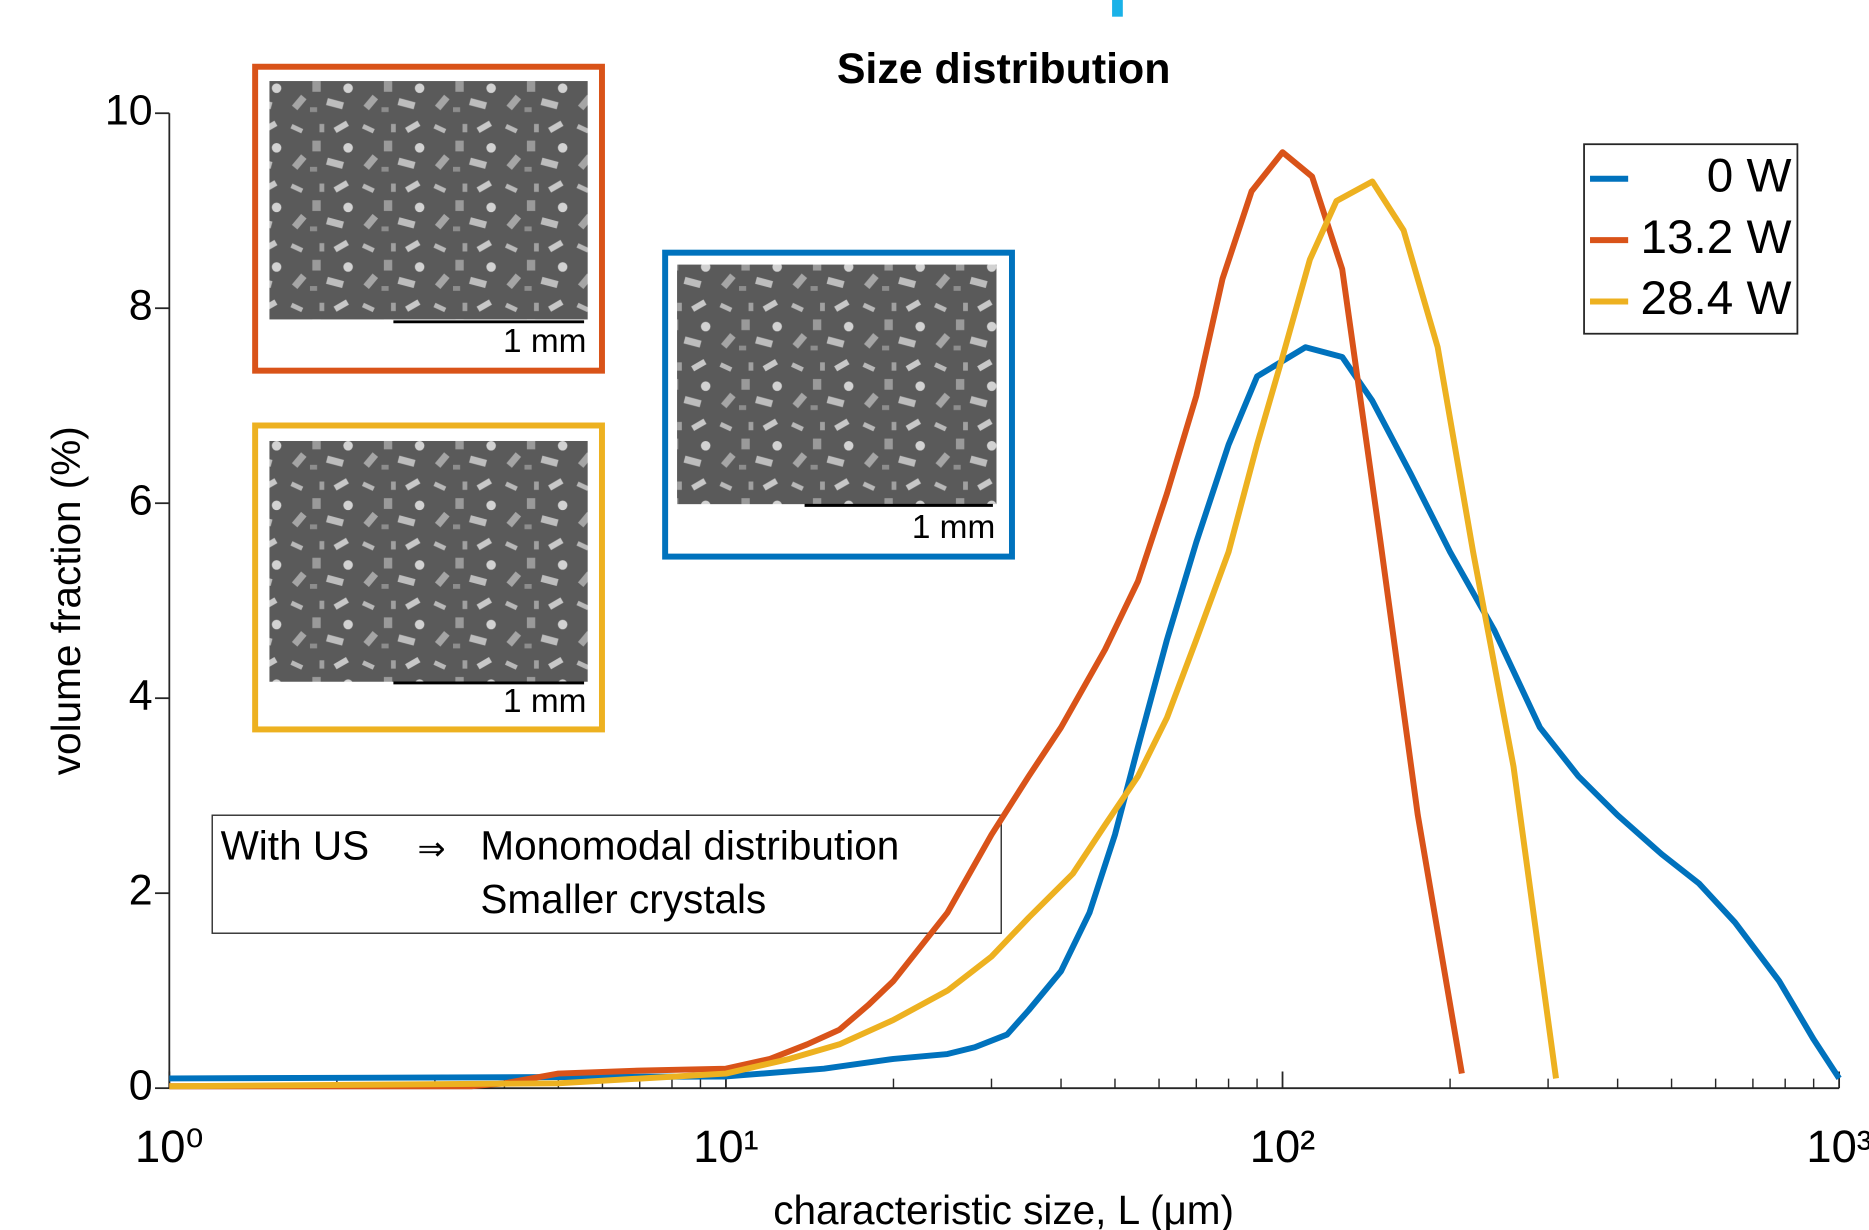  What do you see at coordinates (1117, 8) in the screenshot?
I see `cut-marker` at bounding box center [1117, 8].